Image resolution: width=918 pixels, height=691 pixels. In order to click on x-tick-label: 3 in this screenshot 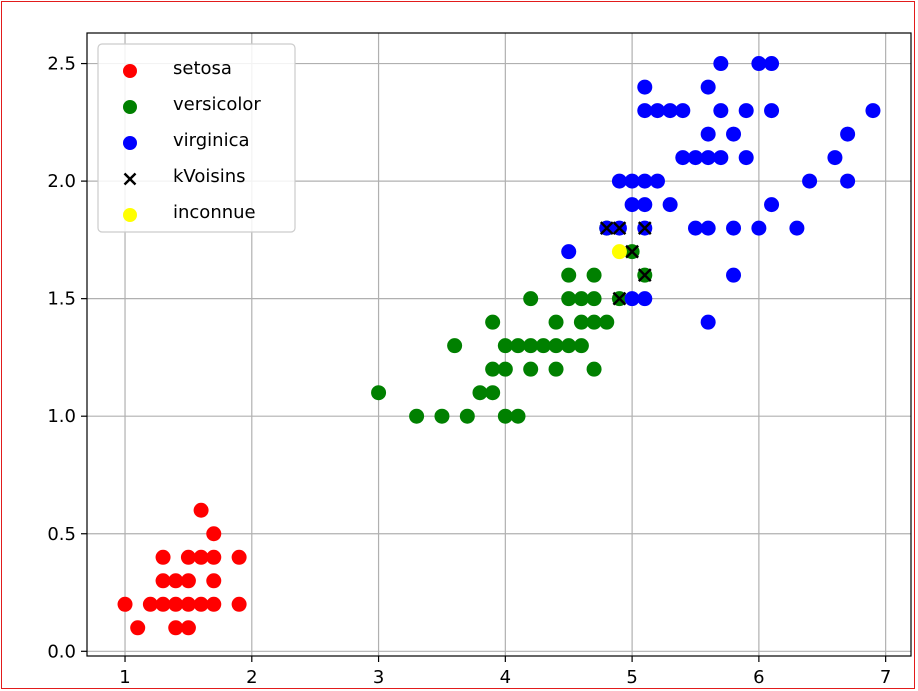, I will do `click(378, 677)`.